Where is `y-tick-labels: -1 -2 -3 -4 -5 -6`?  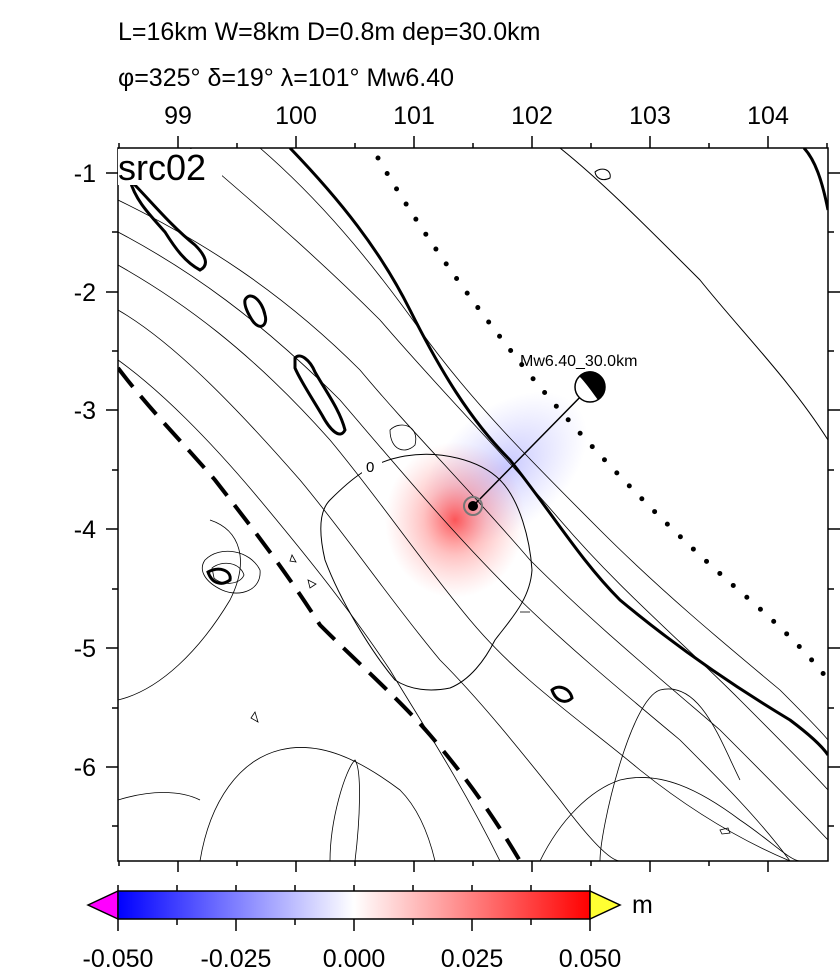
y-tick-labels: -1 -2 -3 -4 -5 -6 is located at coordinates (85, 471).